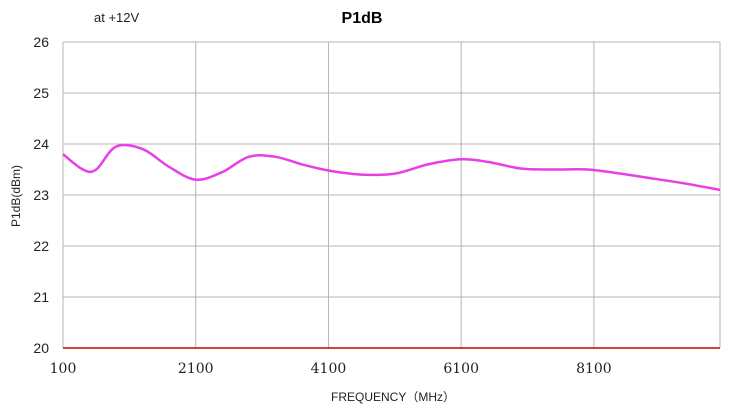  I want to click on chart-title: P1dB, so click(362, 18).